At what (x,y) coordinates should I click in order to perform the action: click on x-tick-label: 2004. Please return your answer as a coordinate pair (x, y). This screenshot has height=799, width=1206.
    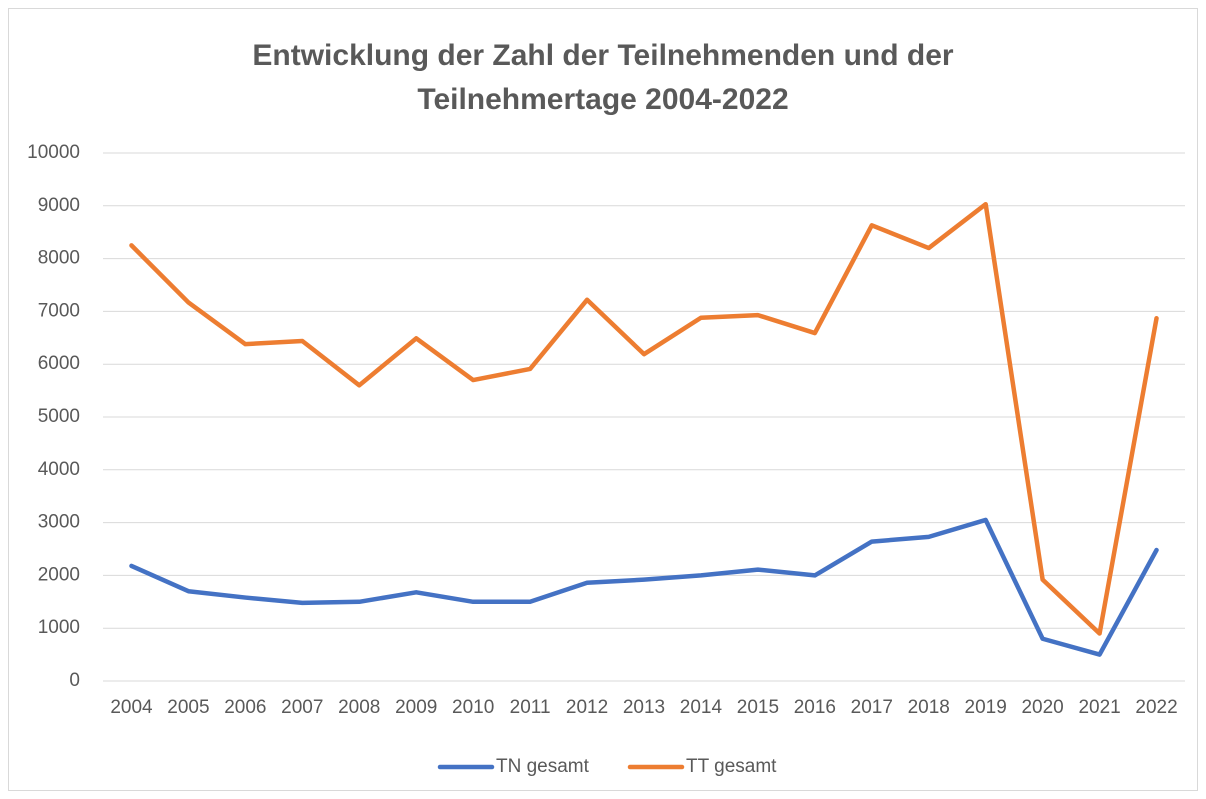
    Looking at the image, I should click on (131, 707).